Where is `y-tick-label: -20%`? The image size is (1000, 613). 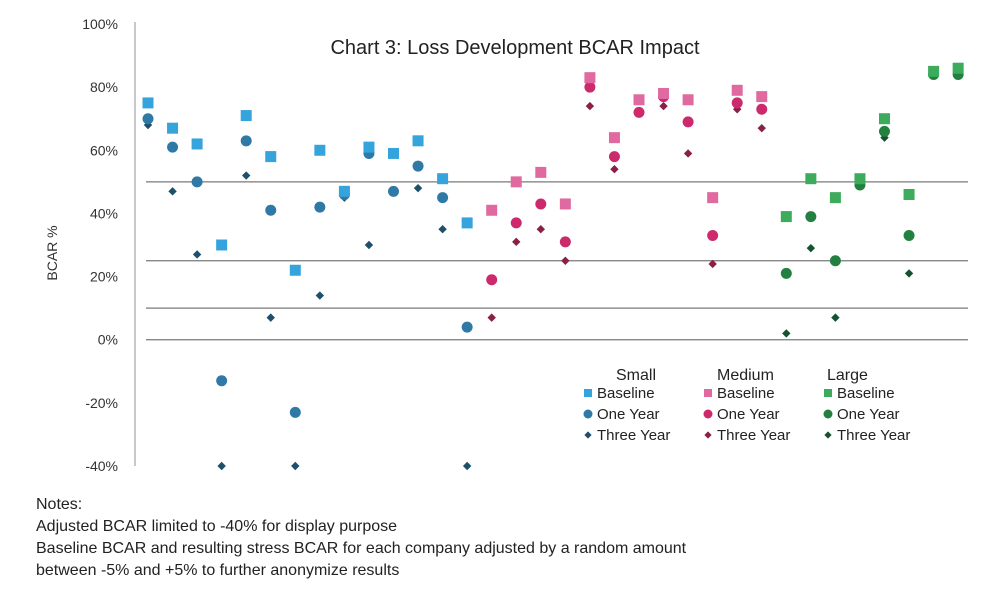 y-tick-label: -20% is located at coordinates (101, 403).